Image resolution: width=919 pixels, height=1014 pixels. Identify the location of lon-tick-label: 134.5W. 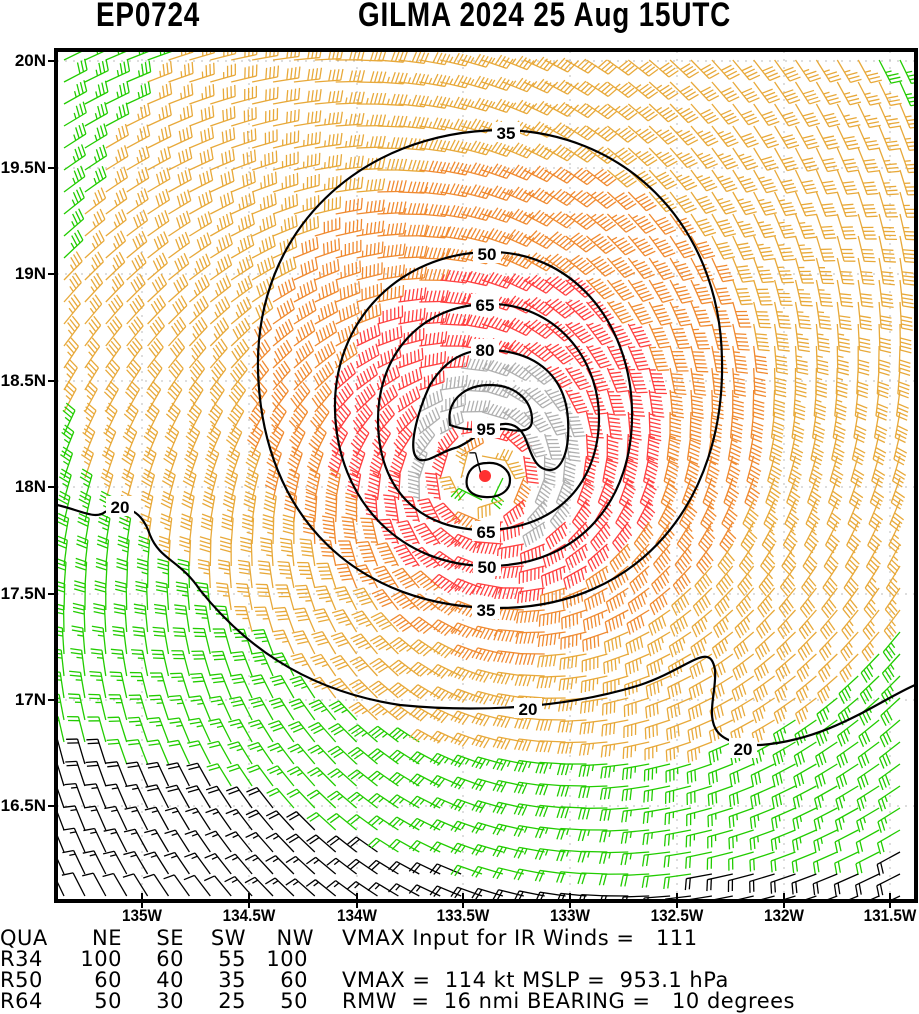
(249, 915).